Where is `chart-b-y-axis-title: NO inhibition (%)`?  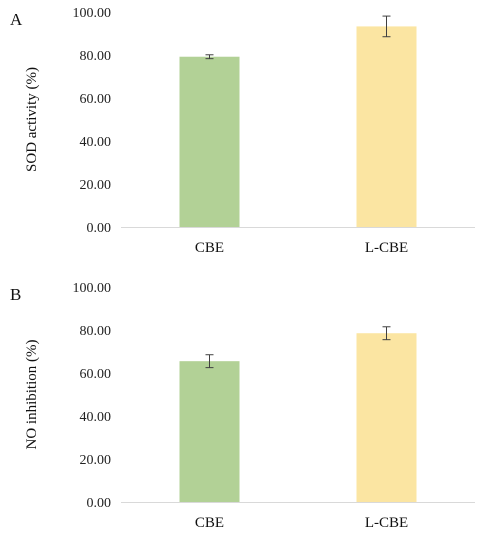 chart-b-y-axis-title: NO inhibition (%) is located at coordinates (32, 395).